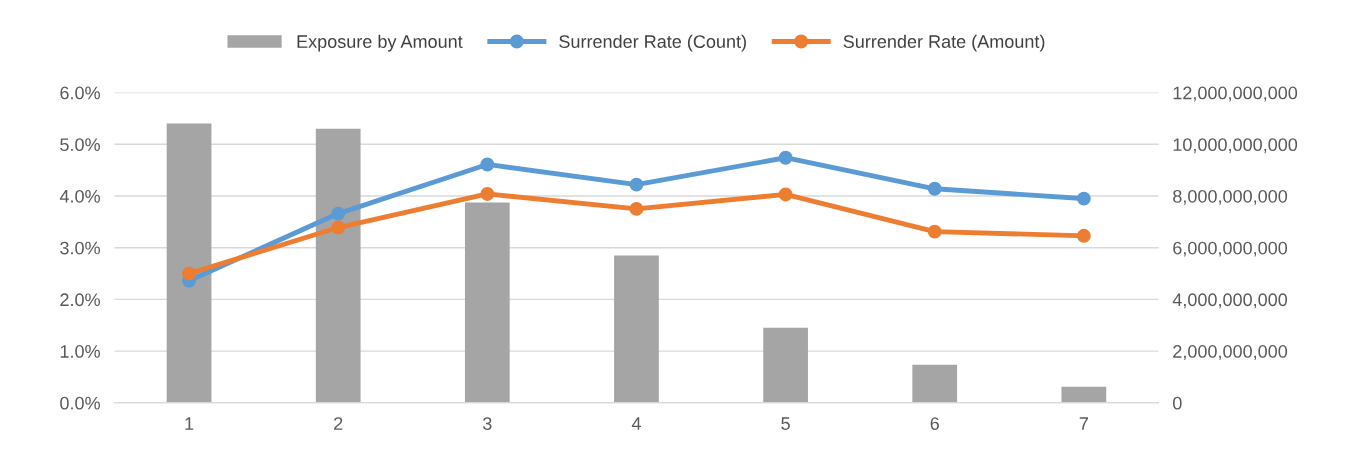 Image resolution: width=1347 pixels, height=463 pixels. What do you see at coordinates (1235, 146) in the screenshot?
I see `y2-tick-label: 10,000,000,000` at bounding box center [1235, 146].